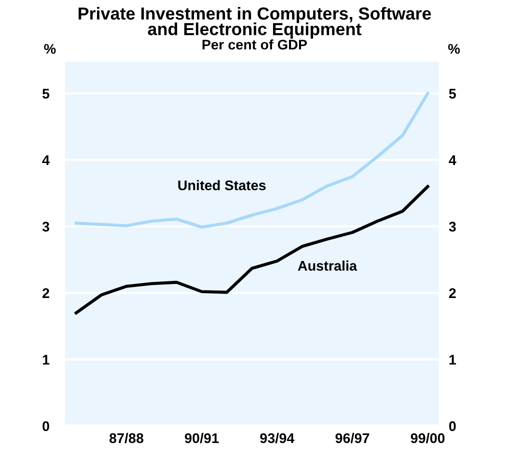 This screenshot has width=509, height=463. I want to click on series-label: Australia, so click(328, 265).